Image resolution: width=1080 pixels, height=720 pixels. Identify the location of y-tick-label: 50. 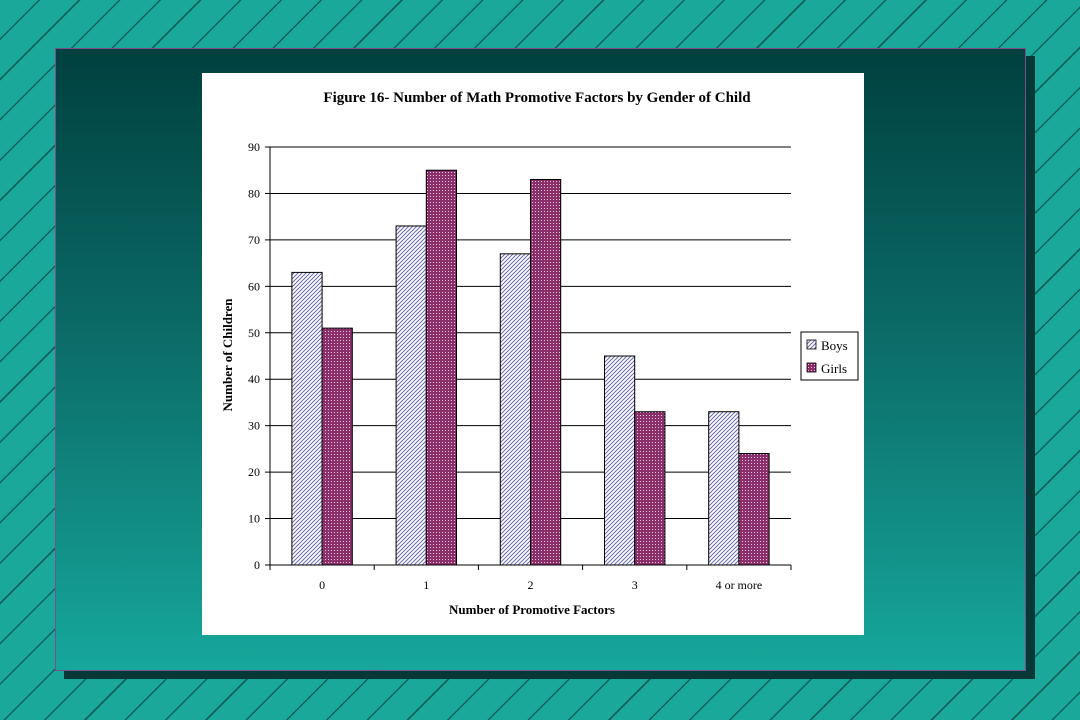
(254, 333).